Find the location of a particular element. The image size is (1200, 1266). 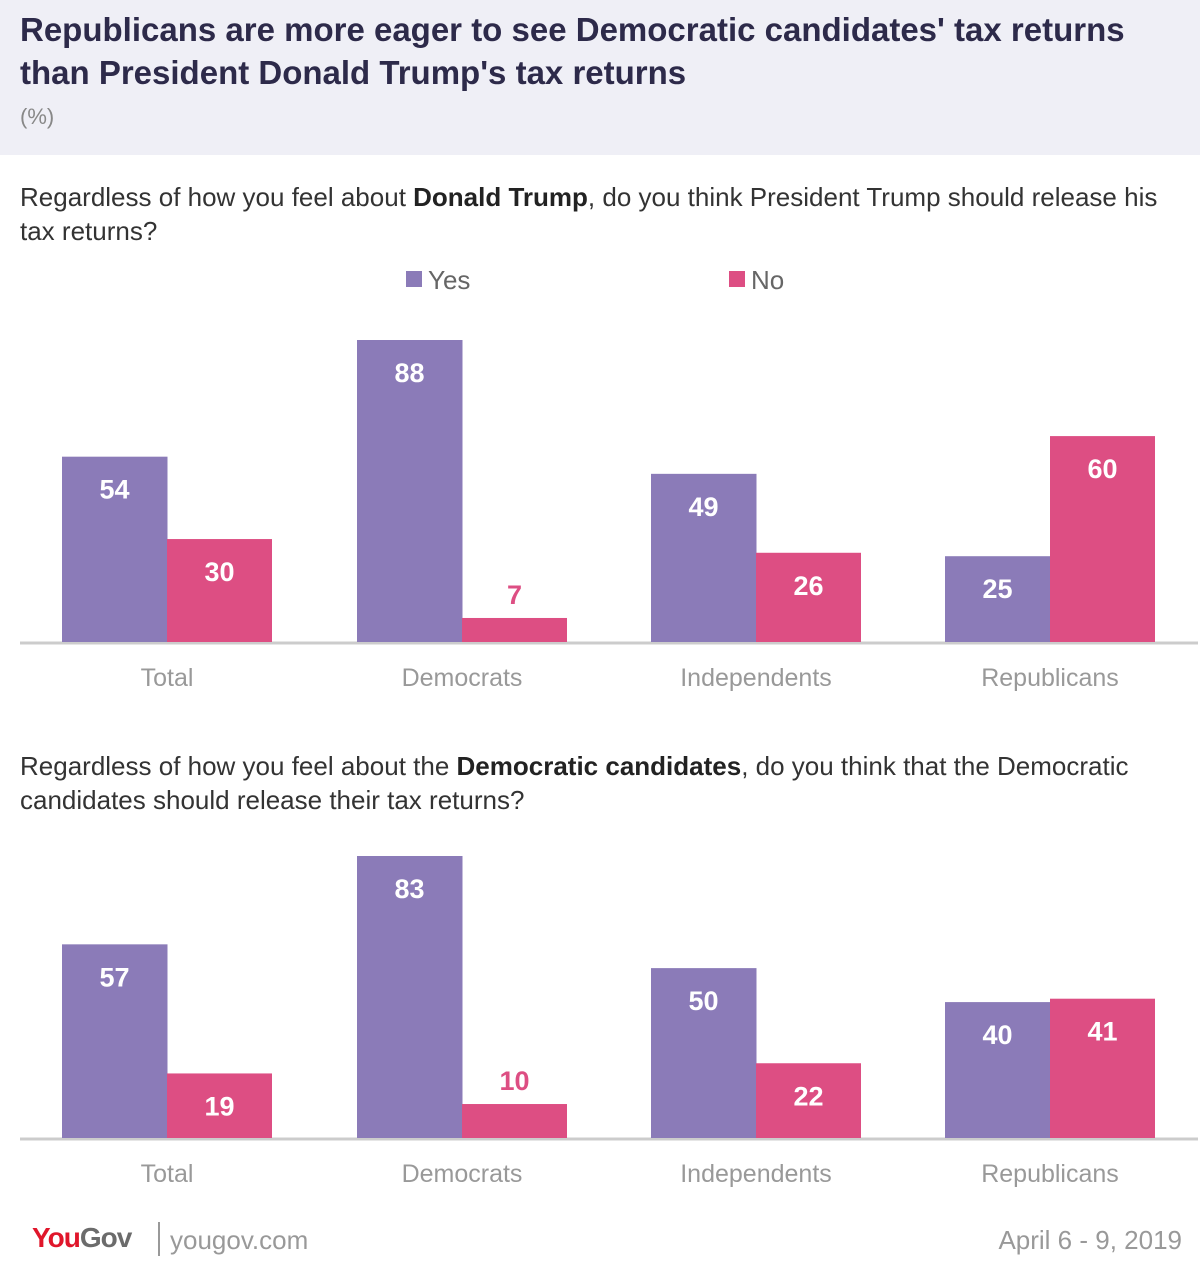

label-democrats-yes: 83 is located at coordinates (409, 889).